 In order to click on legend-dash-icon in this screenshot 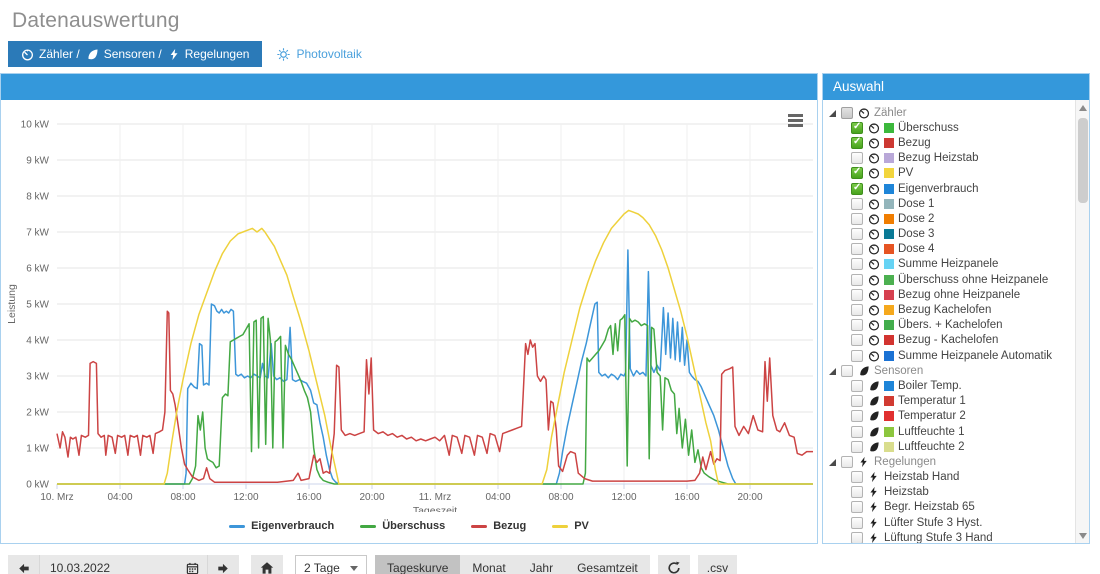, I will do `click(479, 526)`.